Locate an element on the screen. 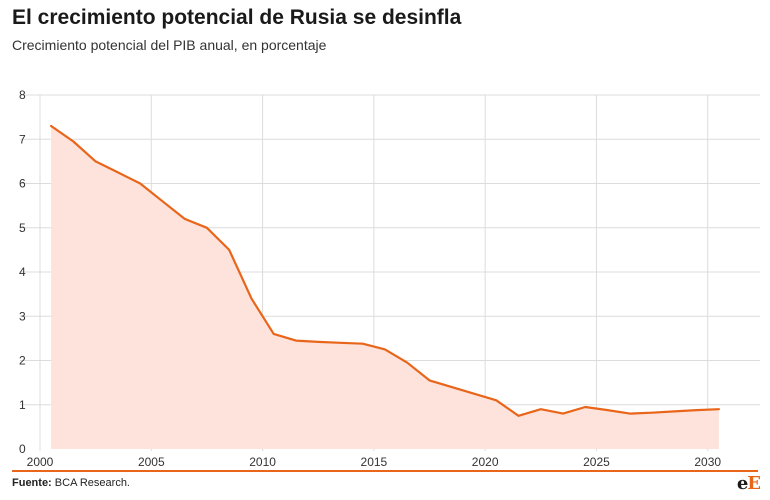  y-tick-label: 3 is located at coordinates (22, 316).